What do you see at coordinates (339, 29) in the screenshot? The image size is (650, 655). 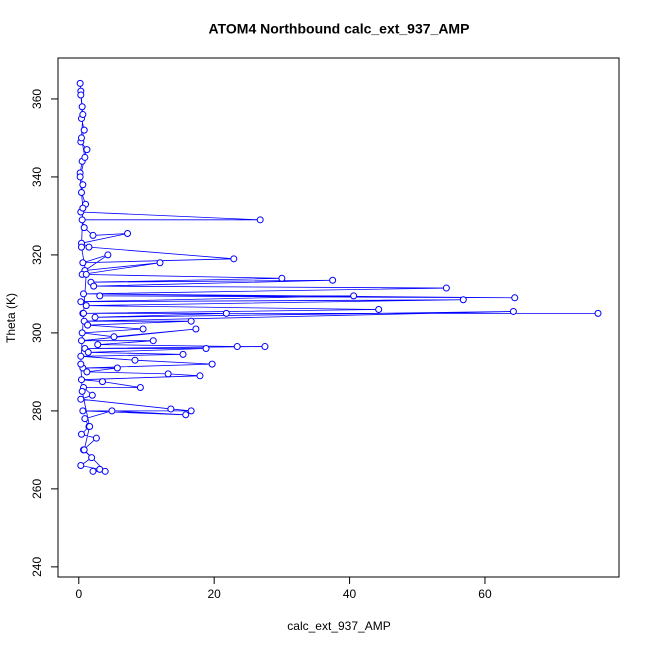 I see `chart-title: ATOM4 Northbound calc_ext_937_AMP` at bounding box center [339, 29].